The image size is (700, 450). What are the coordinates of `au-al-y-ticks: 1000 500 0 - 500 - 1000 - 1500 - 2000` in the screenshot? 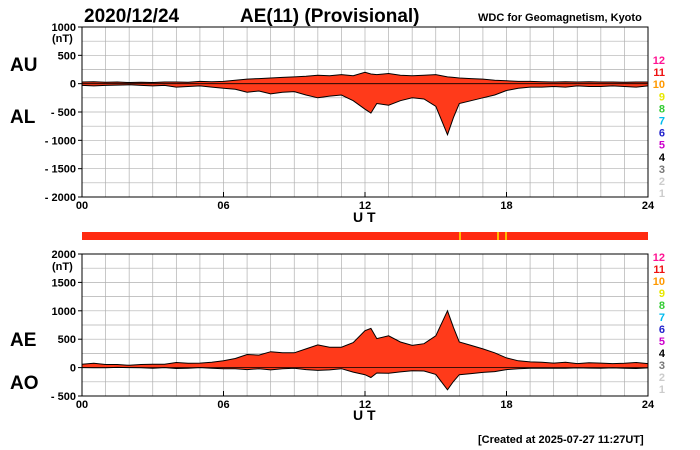 It's located at (63, 113).